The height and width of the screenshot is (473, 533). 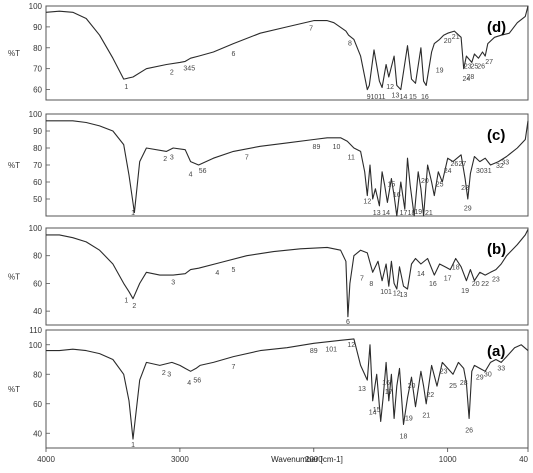 I want to click on peak-label: 29, so click(x=480, y=377).